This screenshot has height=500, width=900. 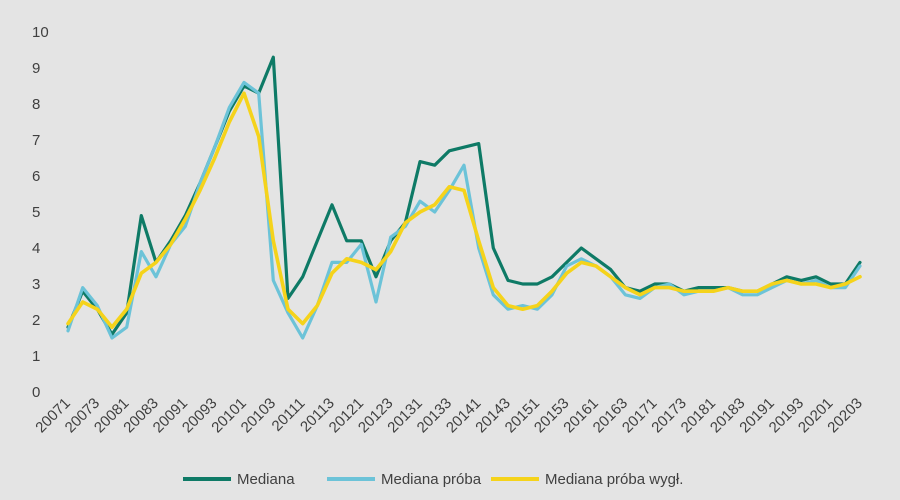 What do you see at coordinates (614, 479) in the screenshot?
I see `legend-label: Mediana próba wygł.` at bounding box center [614, 479].